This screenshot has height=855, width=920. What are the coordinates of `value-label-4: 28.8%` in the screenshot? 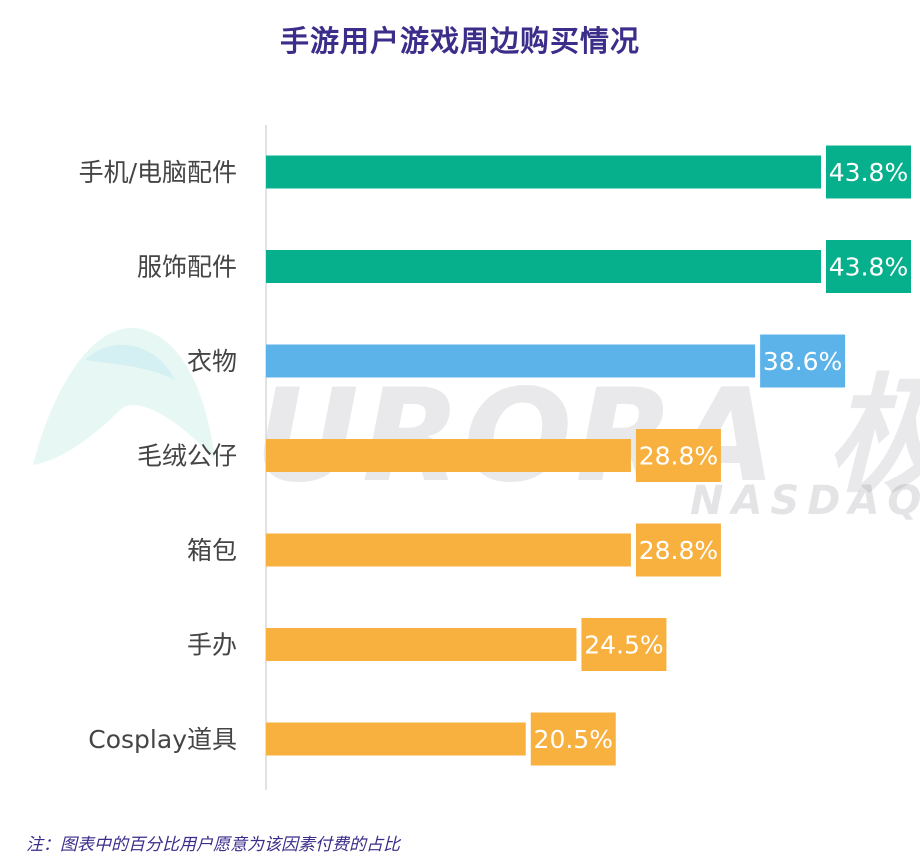 It's located at (678, 550).